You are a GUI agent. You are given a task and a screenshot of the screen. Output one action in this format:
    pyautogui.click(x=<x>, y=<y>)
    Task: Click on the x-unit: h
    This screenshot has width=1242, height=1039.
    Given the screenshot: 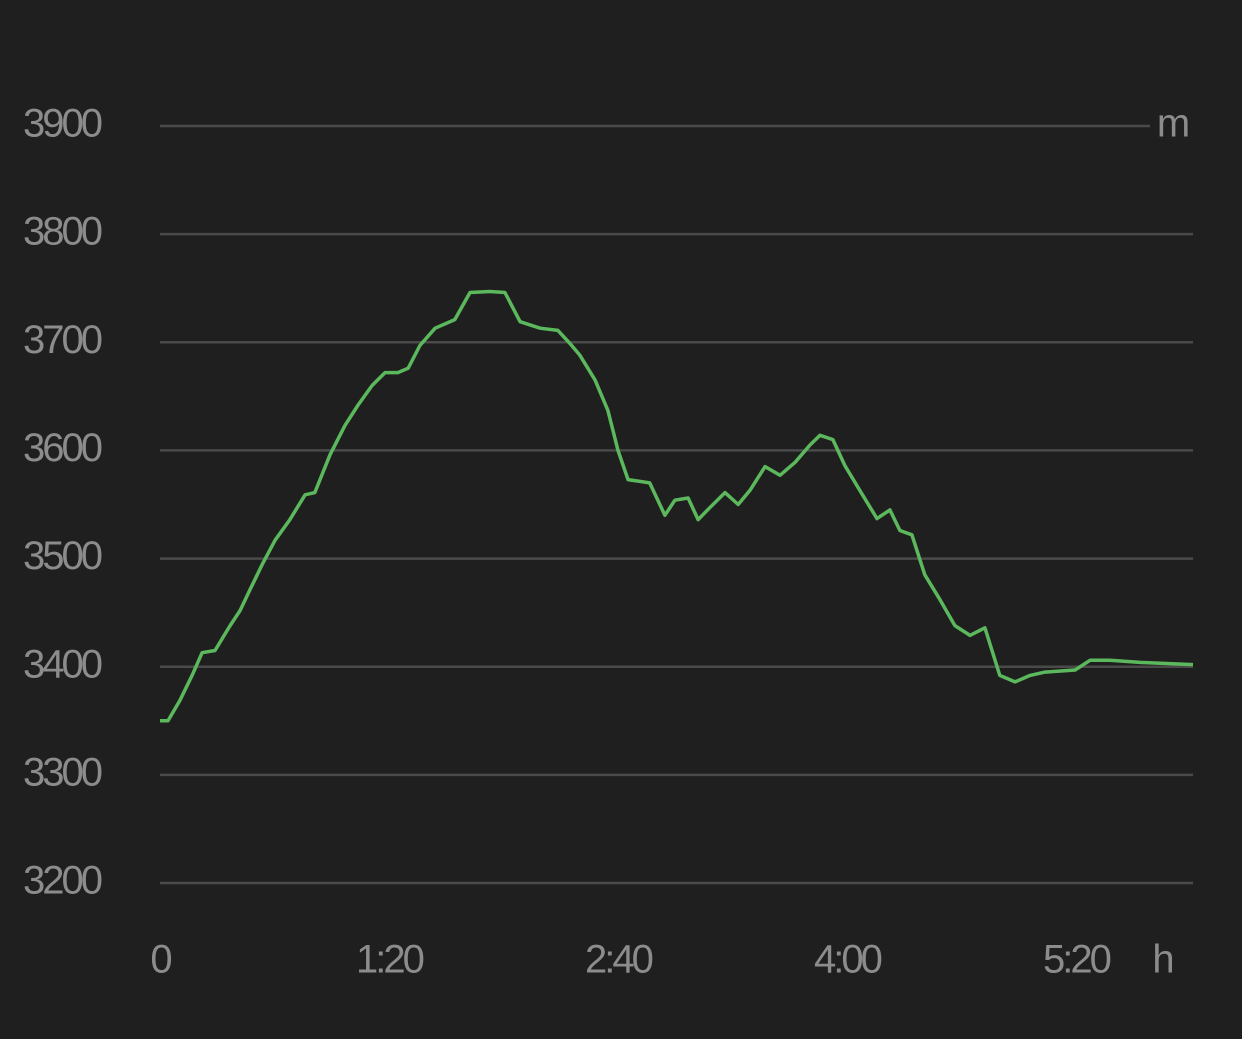 What is the action you would take?
    pyautogui.click(x=1162, y=960)
    